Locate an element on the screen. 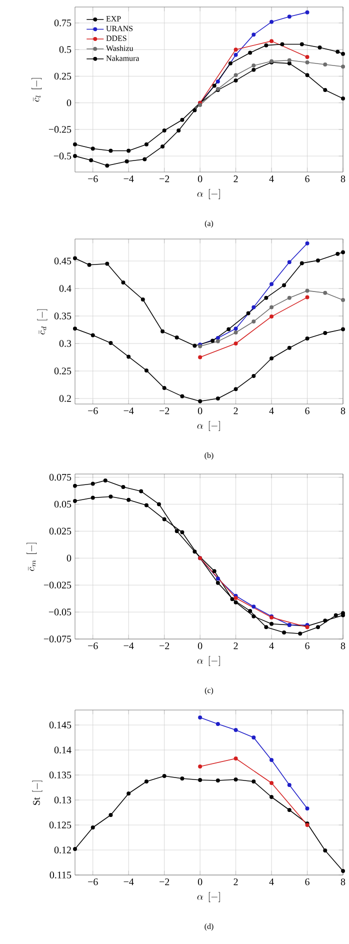 The width and height of the screenshot is (349, 944). y-tick-label: 0.3 is located at coordinates (65, 343).